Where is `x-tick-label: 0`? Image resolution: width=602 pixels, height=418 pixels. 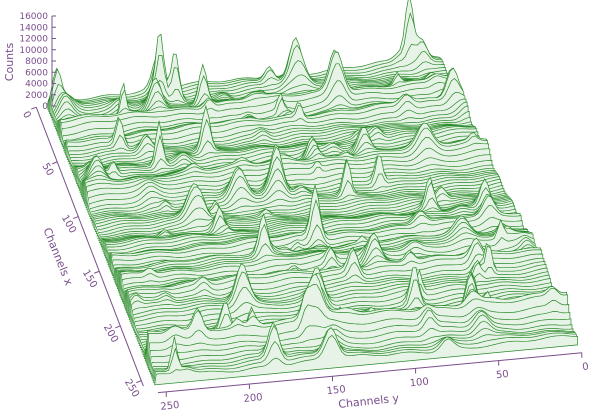 x-tick-label: 0 is located at coordinates (26, 114).